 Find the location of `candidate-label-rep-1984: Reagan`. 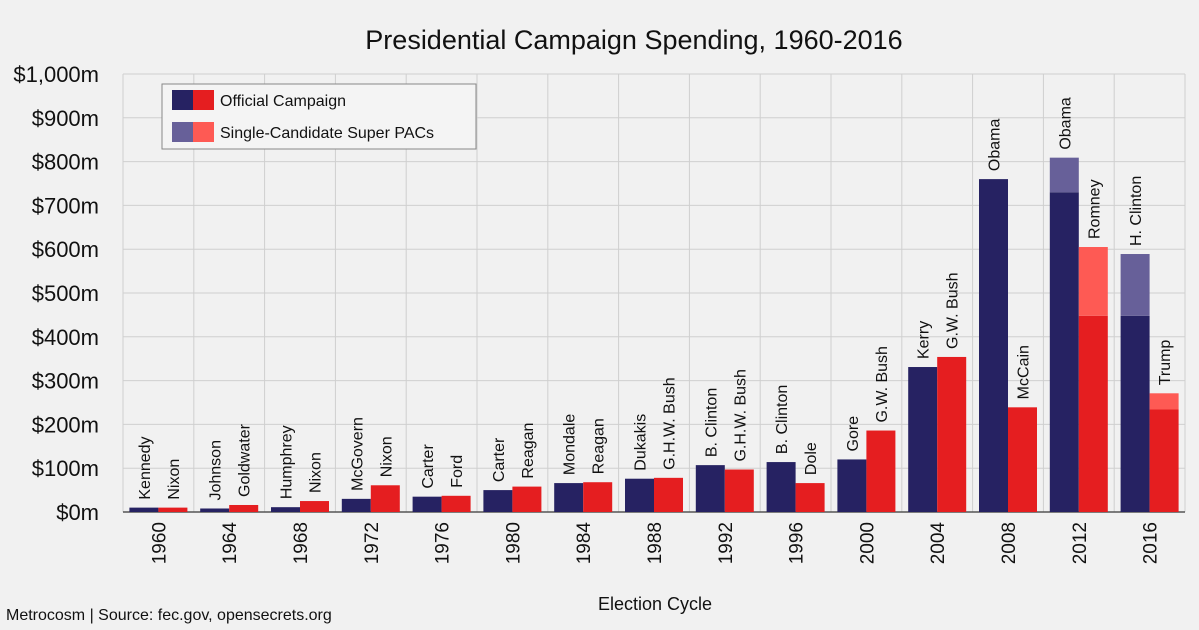

candidate-label-rep-1984: Reagan is located at coordinates (599, 446).